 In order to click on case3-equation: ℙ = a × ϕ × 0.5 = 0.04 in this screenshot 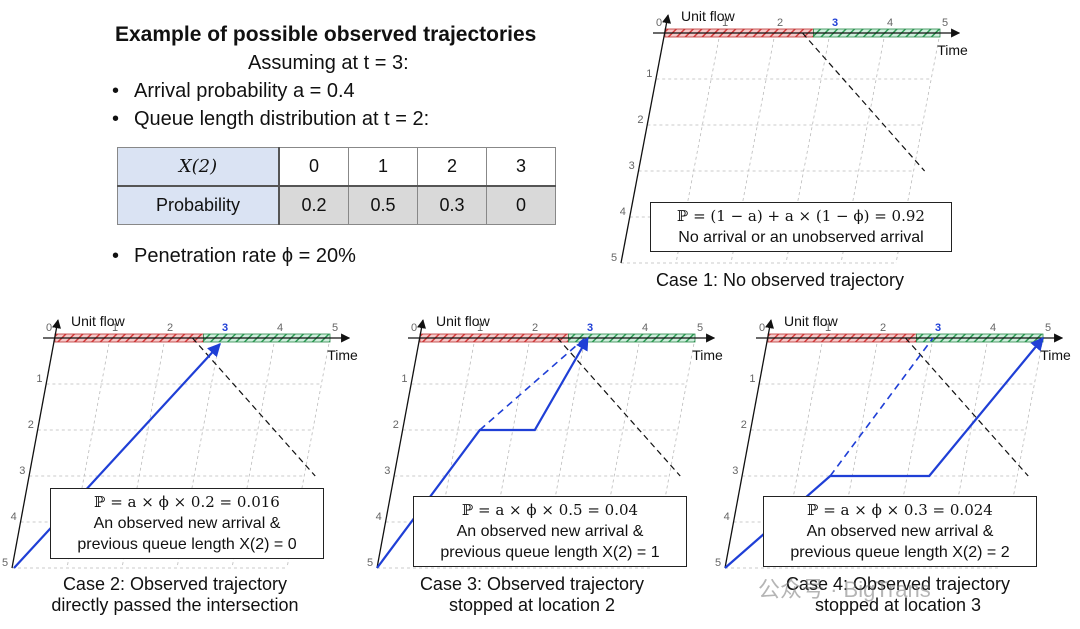, I will do `click(550, 510)`.